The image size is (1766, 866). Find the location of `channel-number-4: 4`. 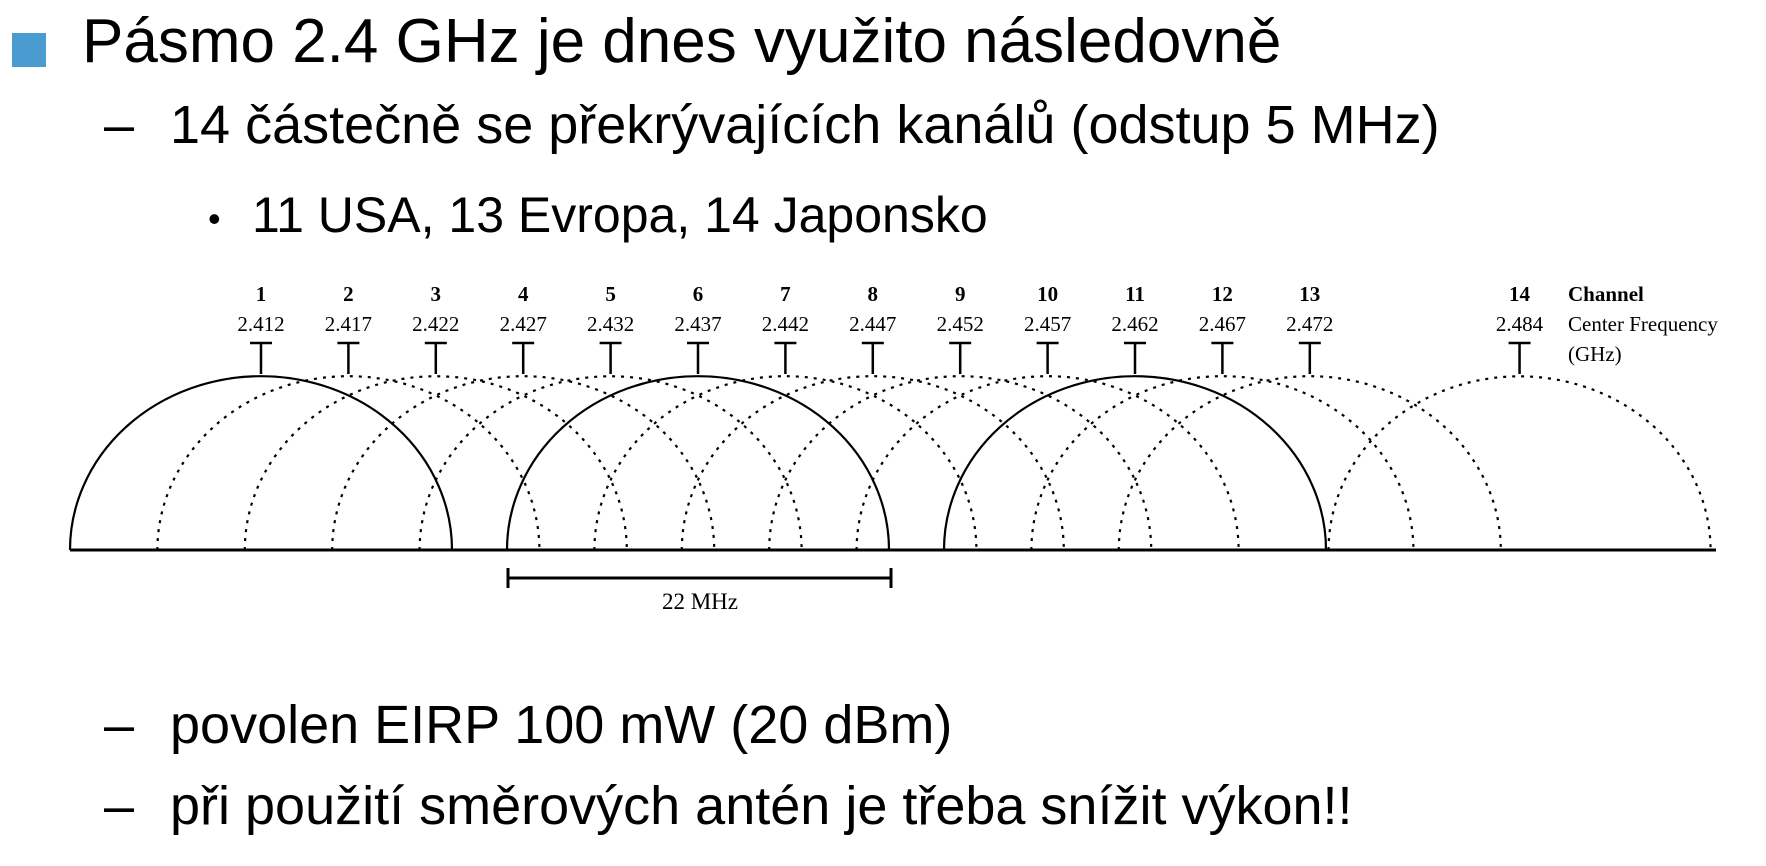

channel-number-4: 4 is located at coordinates (523, 294).